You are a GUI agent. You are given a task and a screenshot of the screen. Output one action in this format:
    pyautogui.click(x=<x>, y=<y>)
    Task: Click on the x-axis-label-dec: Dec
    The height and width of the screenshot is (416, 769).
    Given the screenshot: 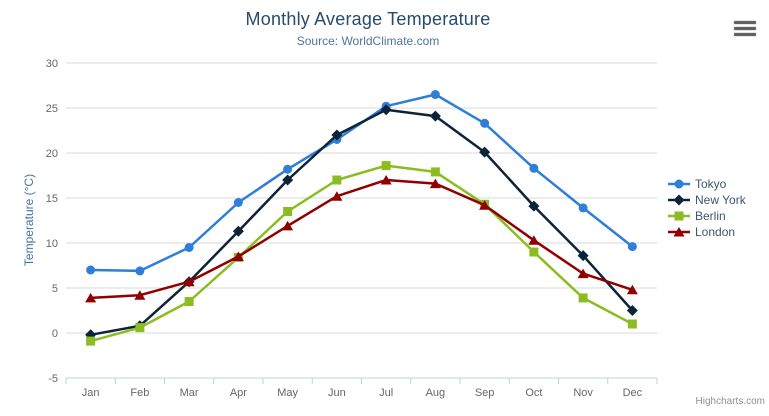 What is the action you would take?
    pyautogui.click(x=633, y=393)
    